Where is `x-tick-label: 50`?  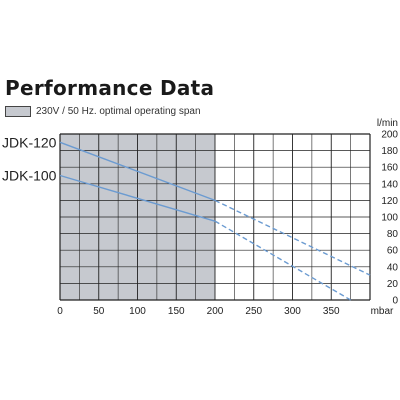 x-tick-label: 50 is located at coordinates (99, 311).